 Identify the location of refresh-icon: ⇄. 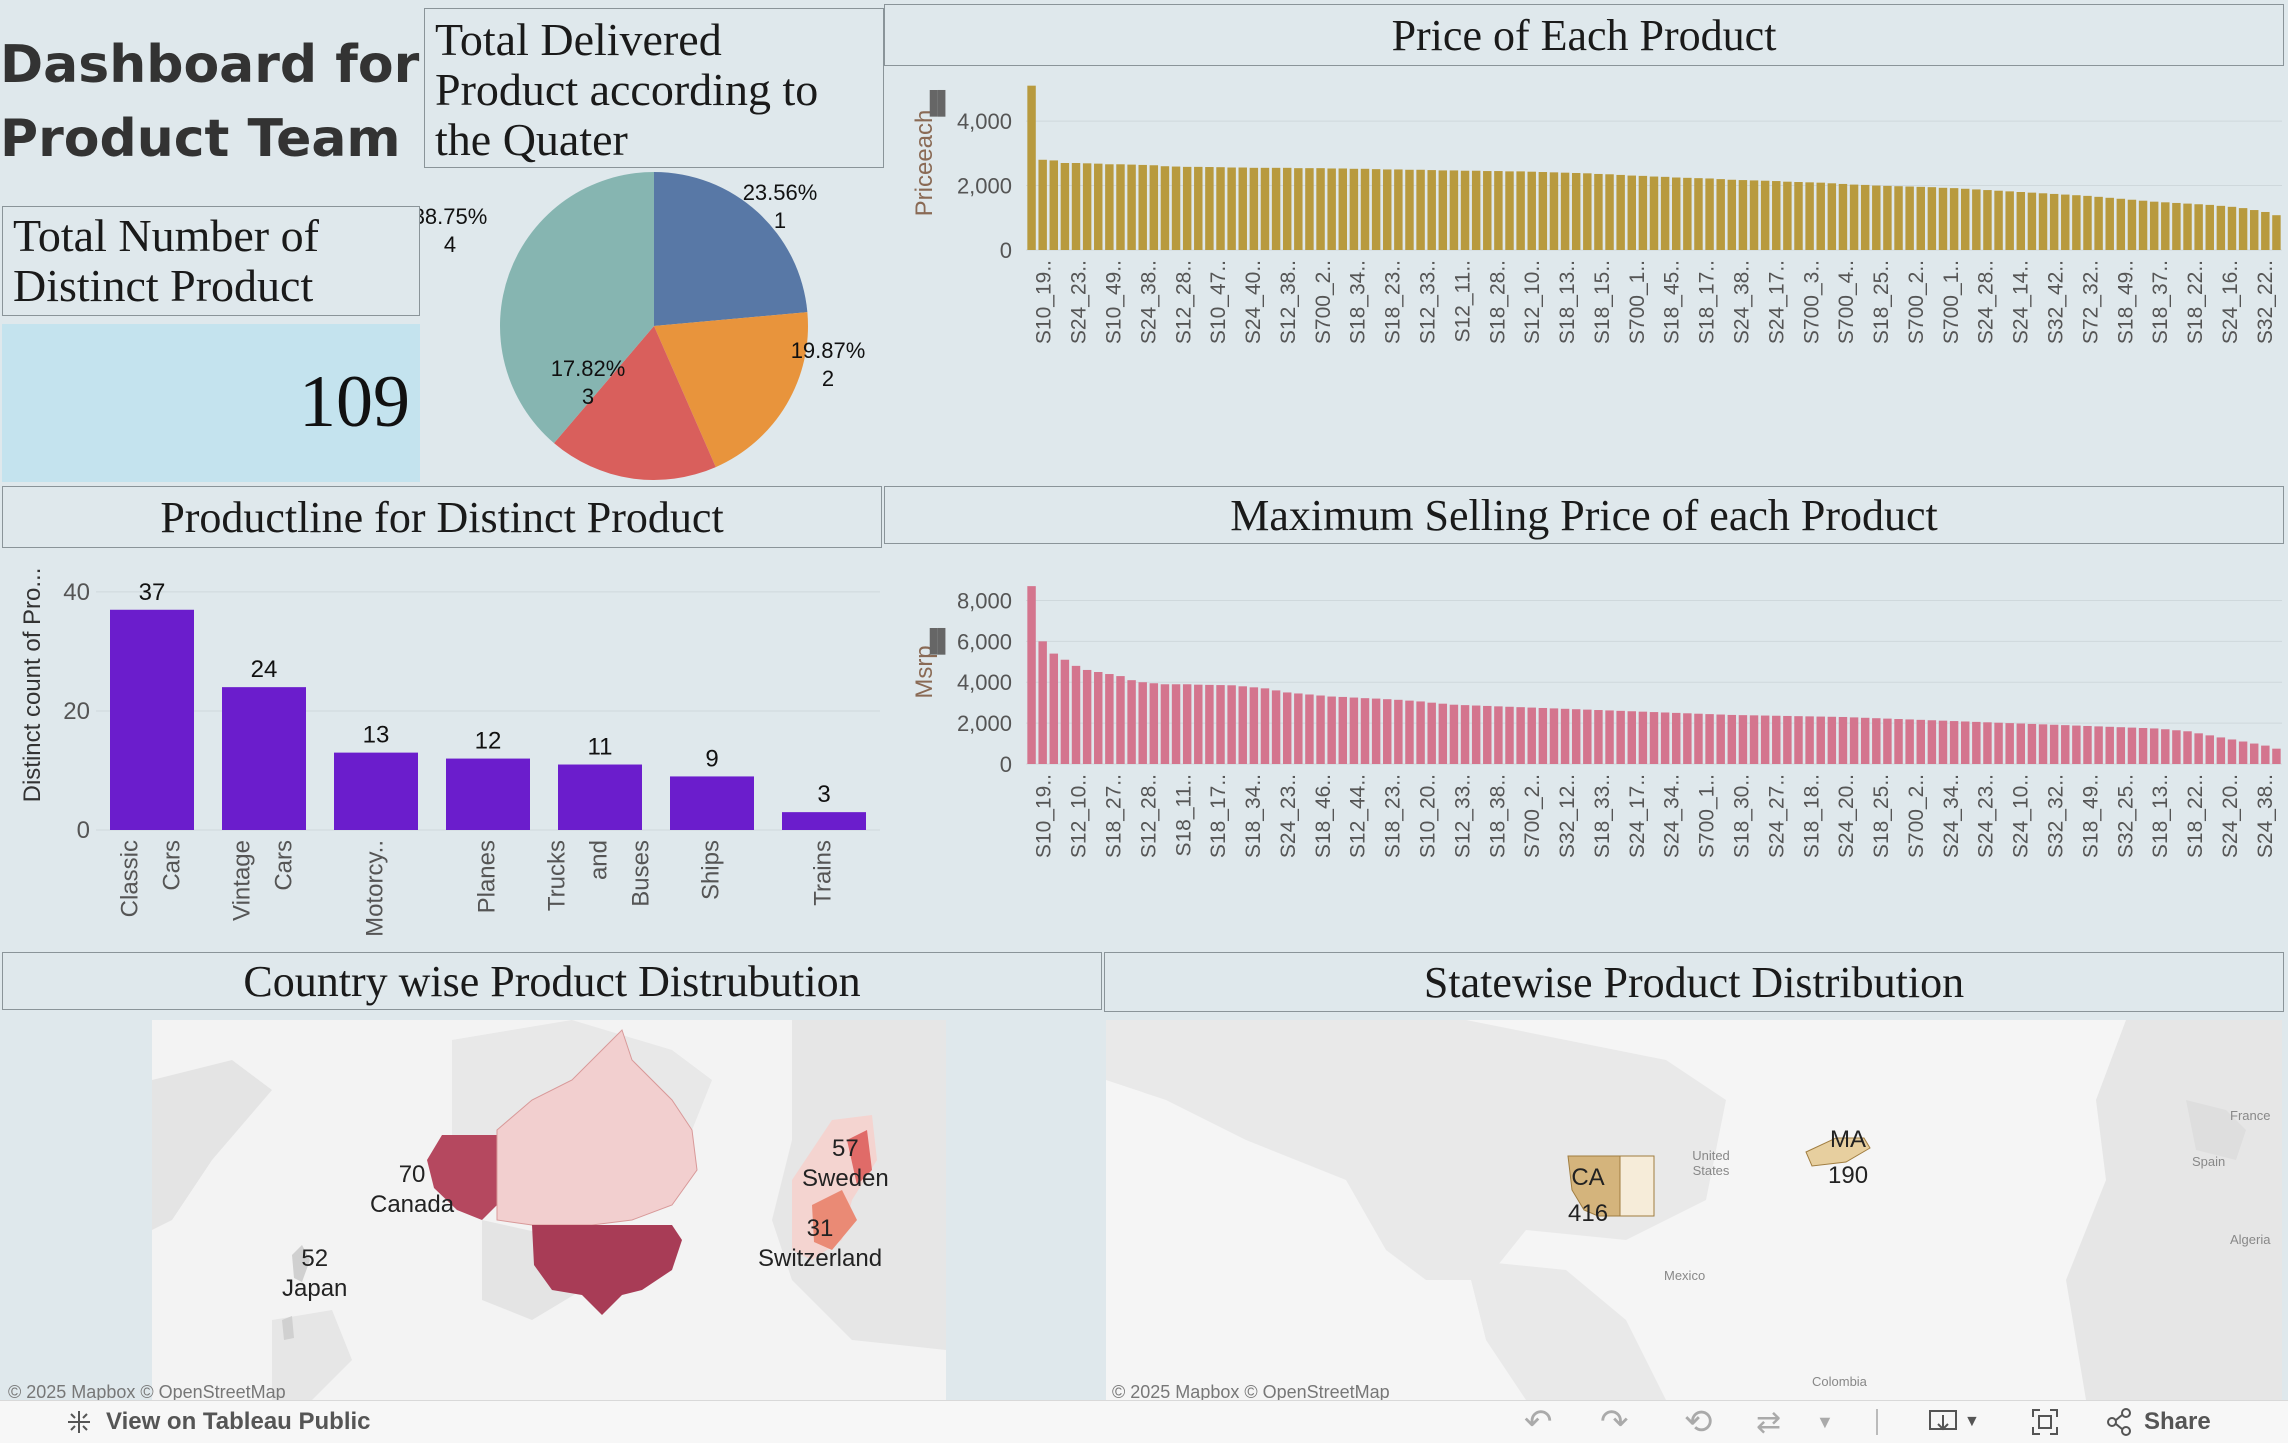
(1769, 1422).